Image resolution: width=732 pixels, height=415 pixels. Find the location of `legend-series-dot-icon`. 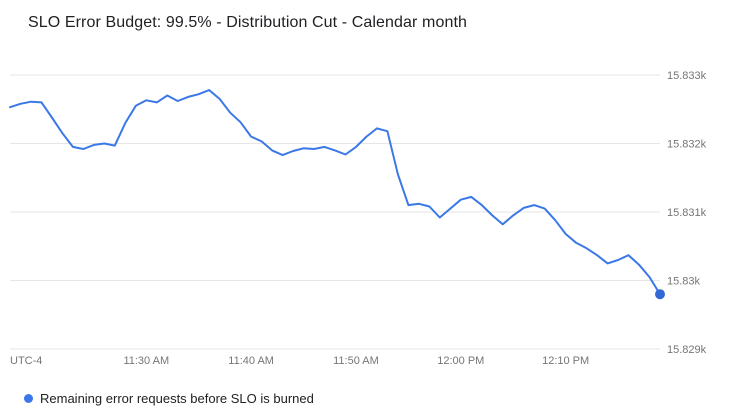

legend-series-dot-icon is located at coordinates (28, 398).